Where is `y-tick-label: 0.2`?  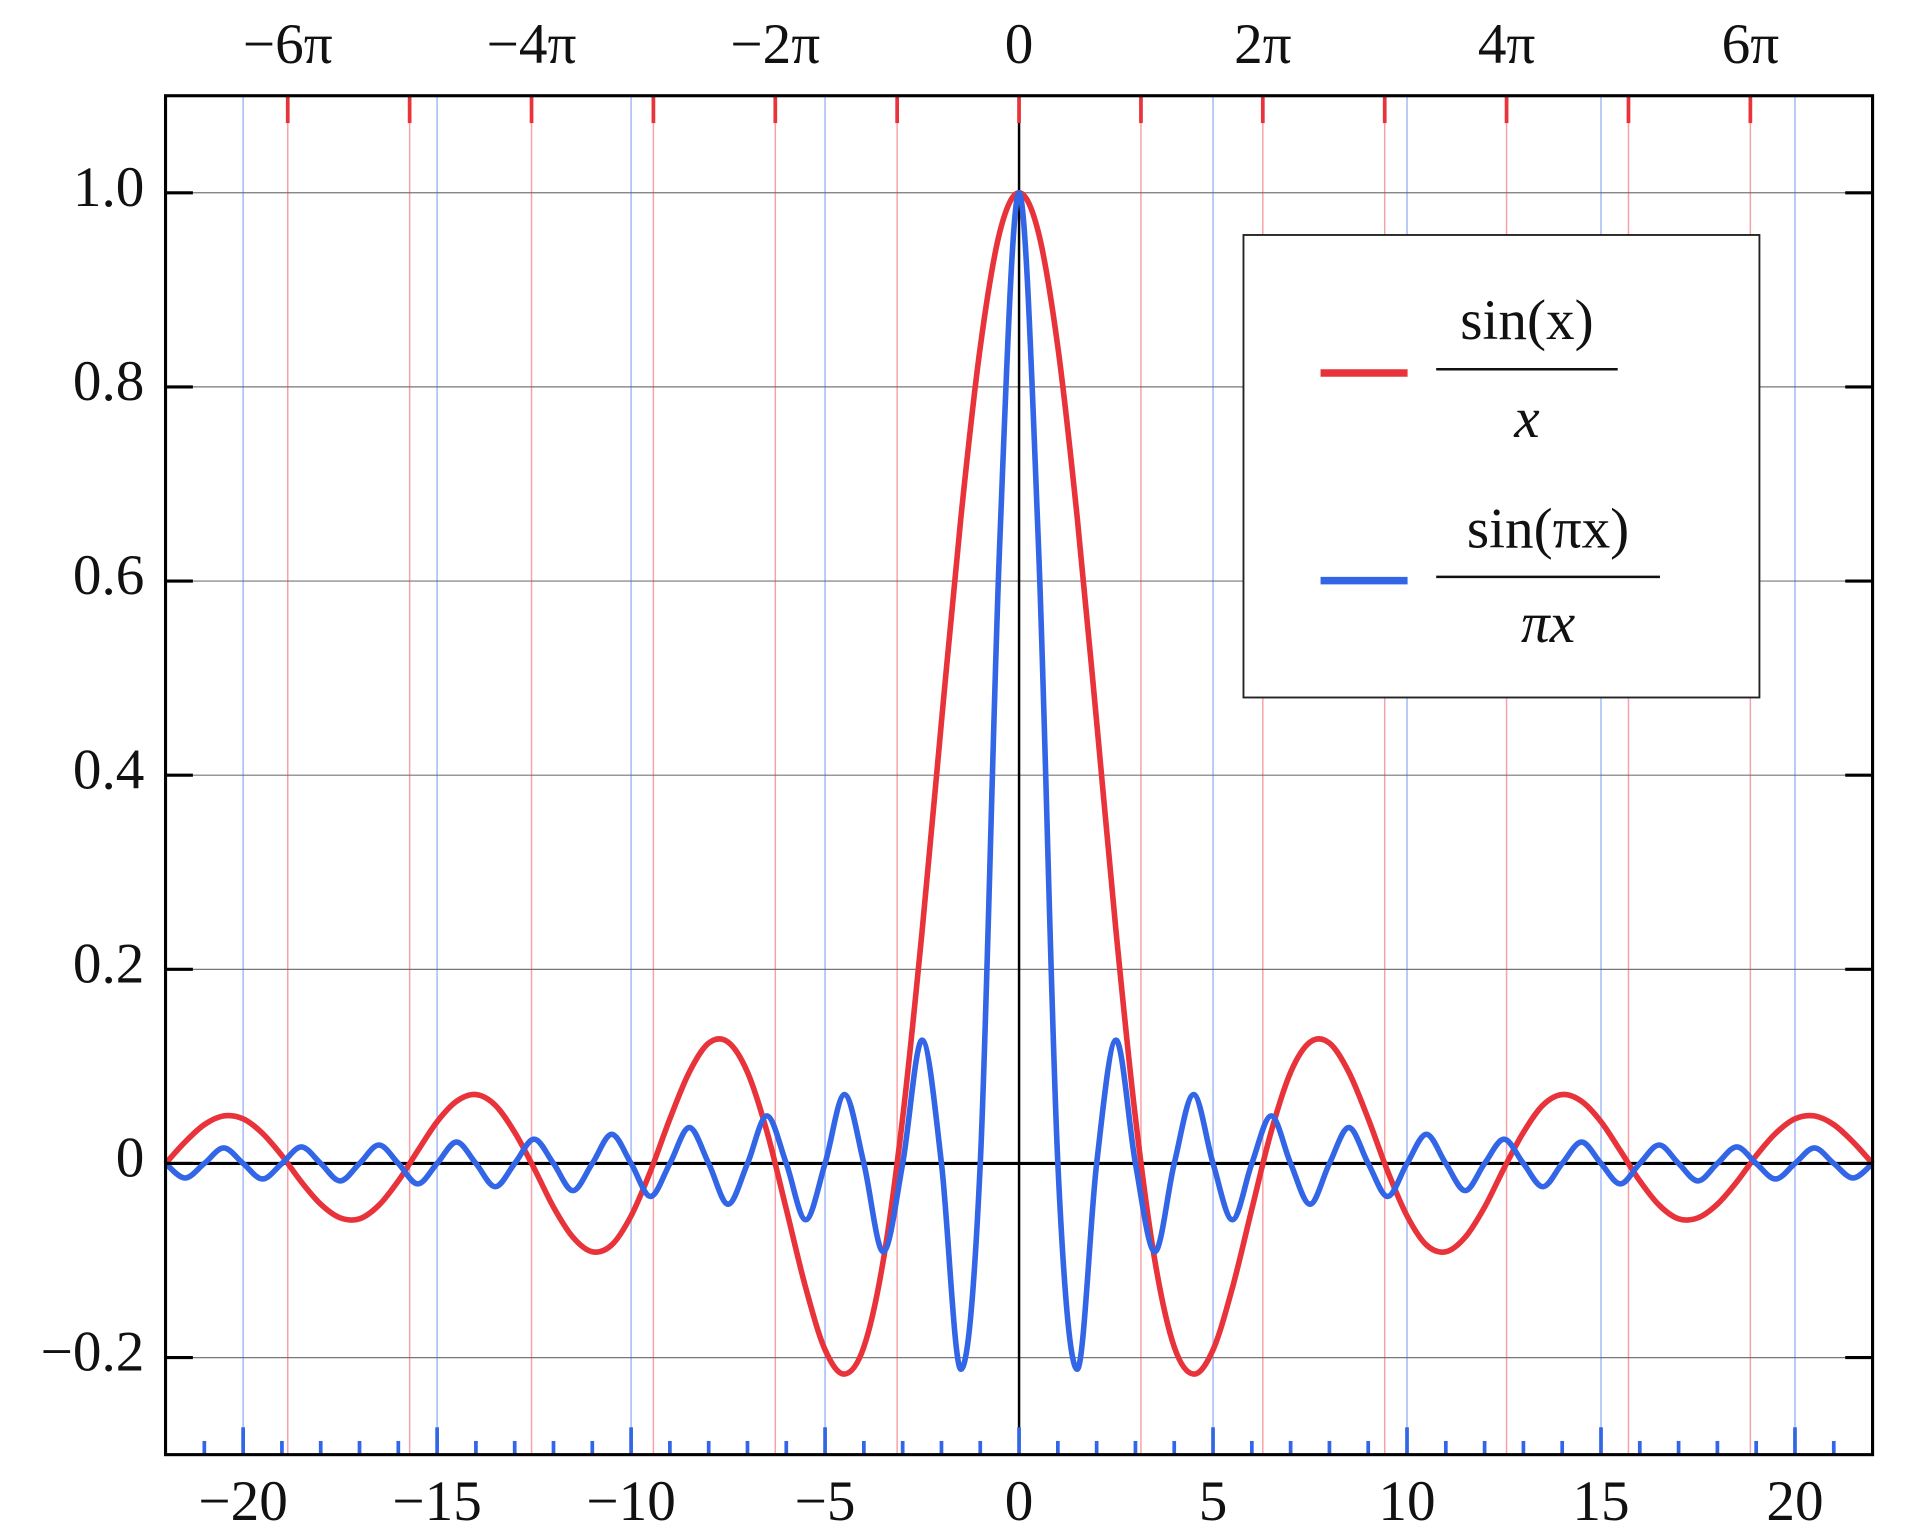
y-tick-label: 0.2 is located at coordinates (108, 963).